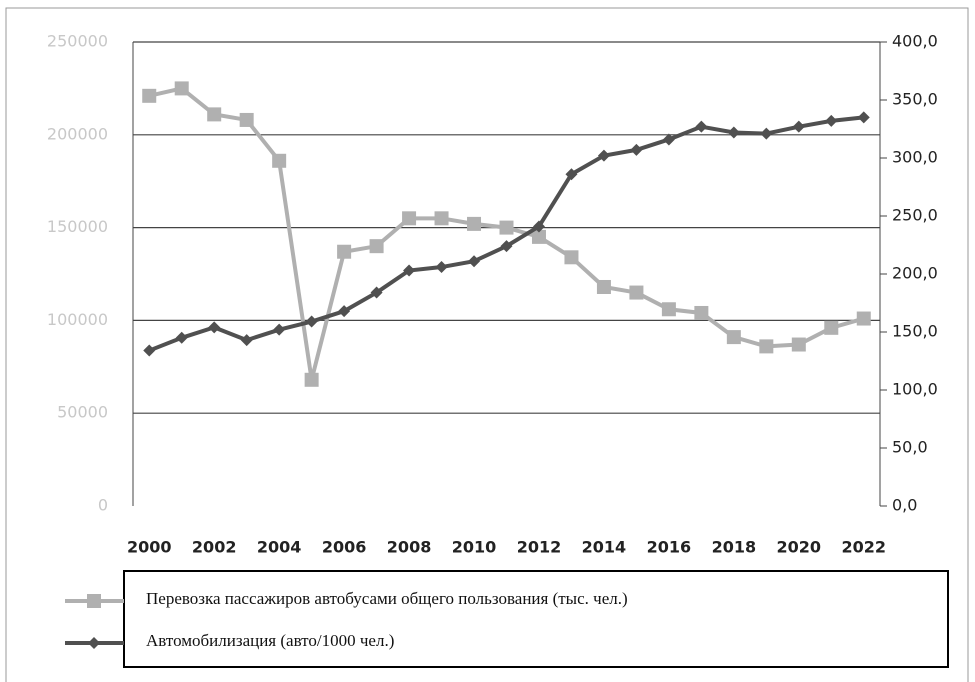 The width and height of the screenshot is (975, 682). I want to click on x-tick-label: 2010, so click(474, 547).